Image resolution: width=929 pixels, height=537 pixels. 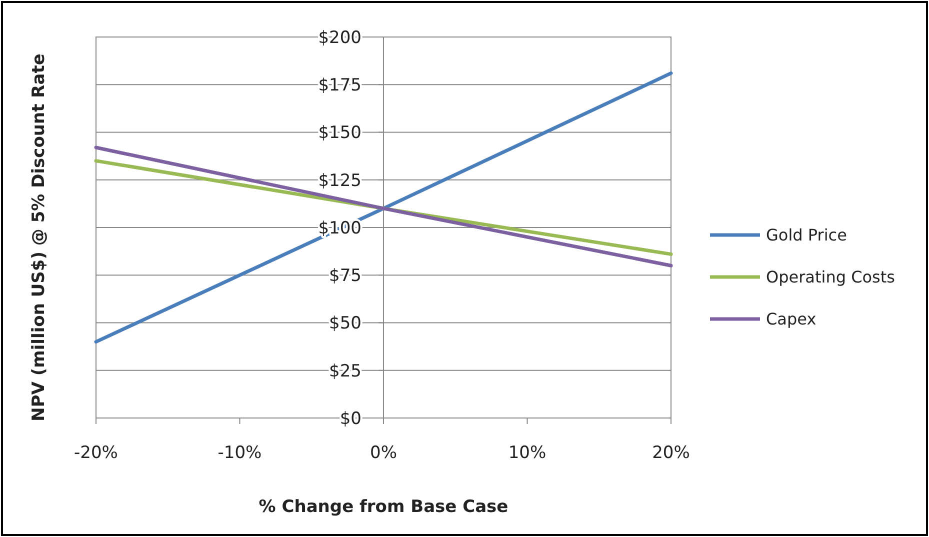 What do you see at coordinates (830, 277) in the screenshot?
I see `legend-label: Operating Costs` at bounding box center [830, 277].